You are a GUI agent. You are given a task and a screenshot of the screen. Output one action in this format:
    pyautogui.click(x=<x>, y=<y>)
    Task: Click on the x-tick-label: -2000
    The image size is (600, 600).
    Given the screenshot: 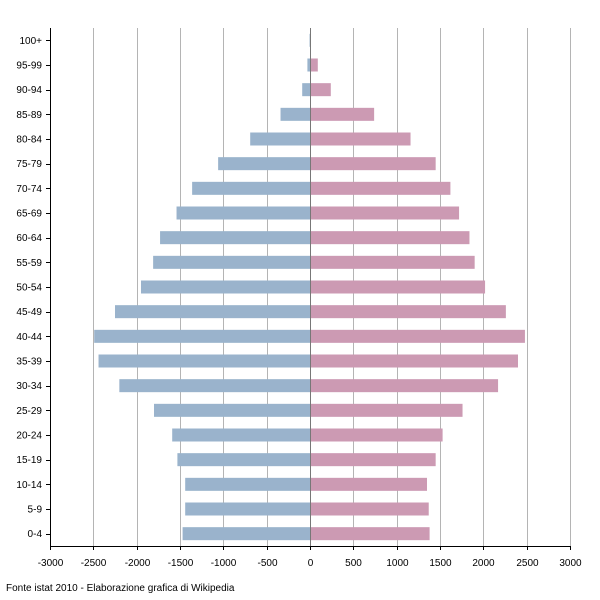 What is the action you would take?
    pyautogui.click(x=138, y=563)
    